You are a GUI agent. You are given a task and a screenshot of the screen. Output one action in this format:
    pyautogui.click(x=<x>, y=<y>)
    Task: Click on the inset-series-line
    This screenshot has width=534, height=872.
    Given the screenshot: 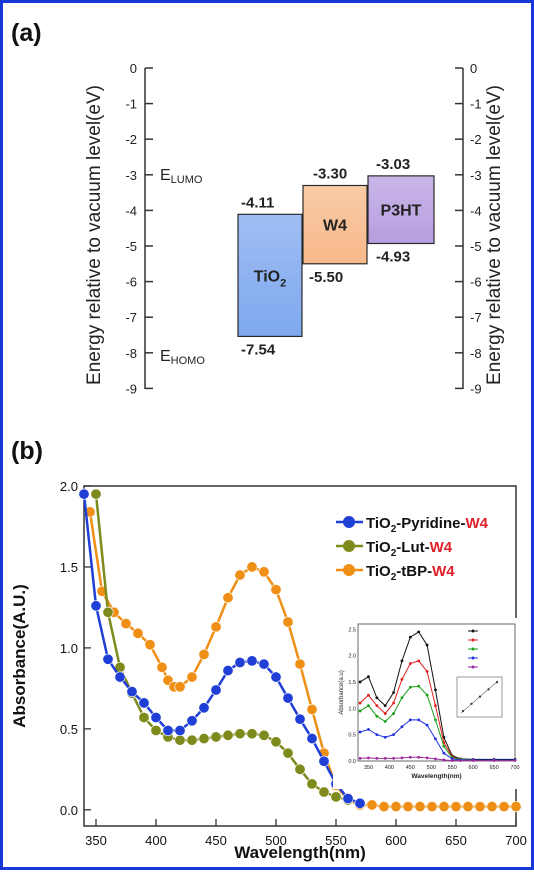 What is the action you would take?
    pyautogui.click(x=437, y=695)
    